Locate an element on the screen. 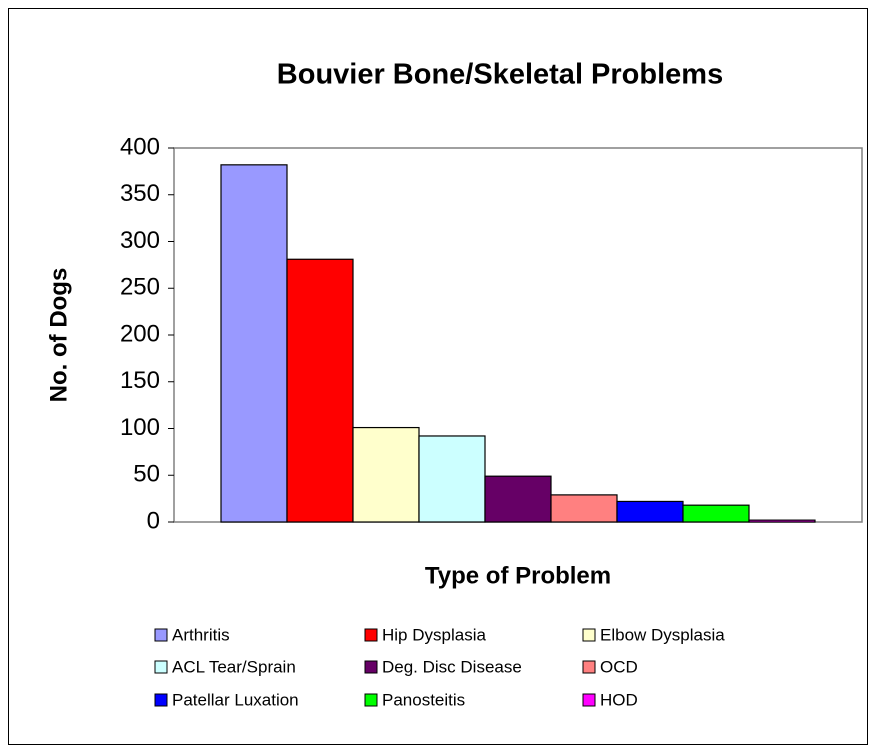  legend-label: OCD is located at coordinates (619, 666).